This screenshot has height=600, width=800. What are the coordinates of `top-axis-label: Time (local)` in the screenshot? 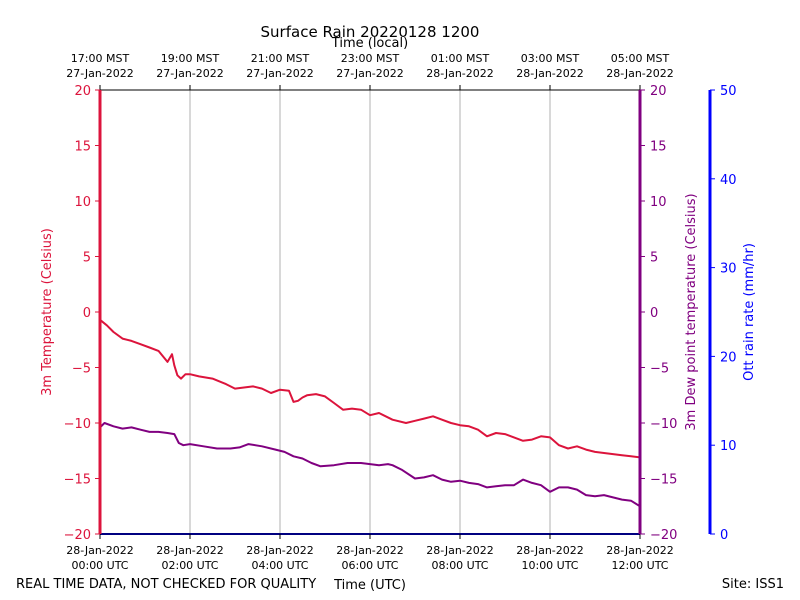 It's located at (369, 43).